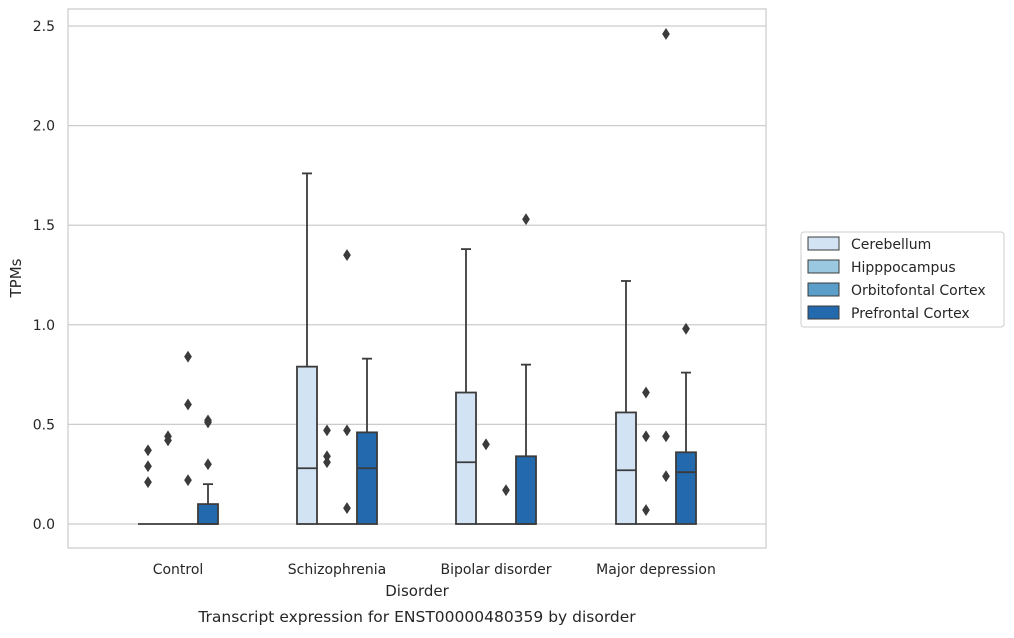  Describe the element at coordinates (44, 326) in the screenshot. I see `y-tick-label: 1.0` at that location.